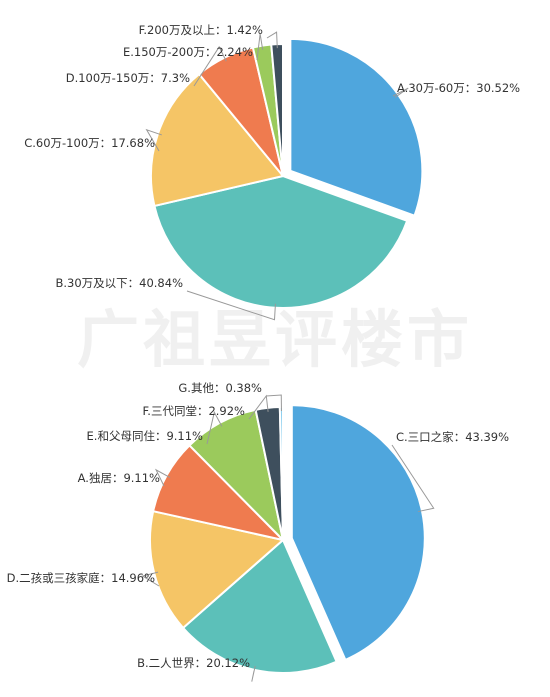 Image resolution: width=550 pixels, height=697 pixels. What do you see at coordinates (177, 30) in the screenshot?
I see `category-label: F.200万及以上` at bounding box center [177, 30].